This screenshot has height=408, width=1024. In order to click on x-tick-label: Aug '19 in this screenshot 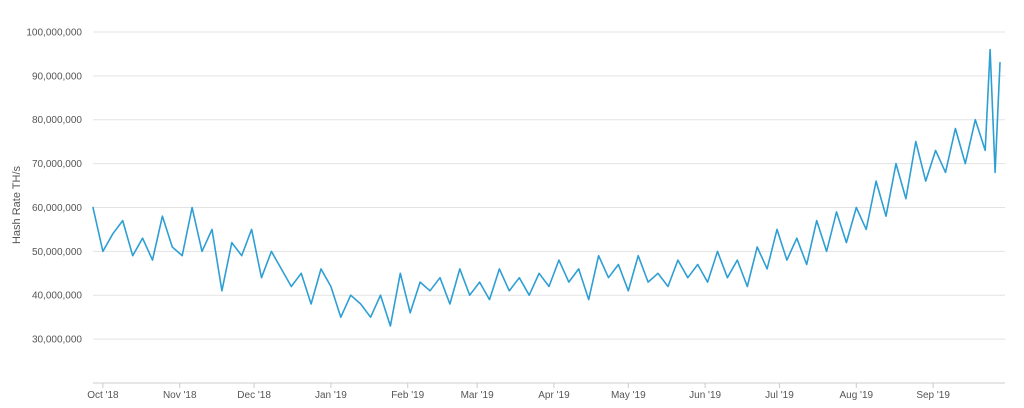, I will do `click(856, 395)`.